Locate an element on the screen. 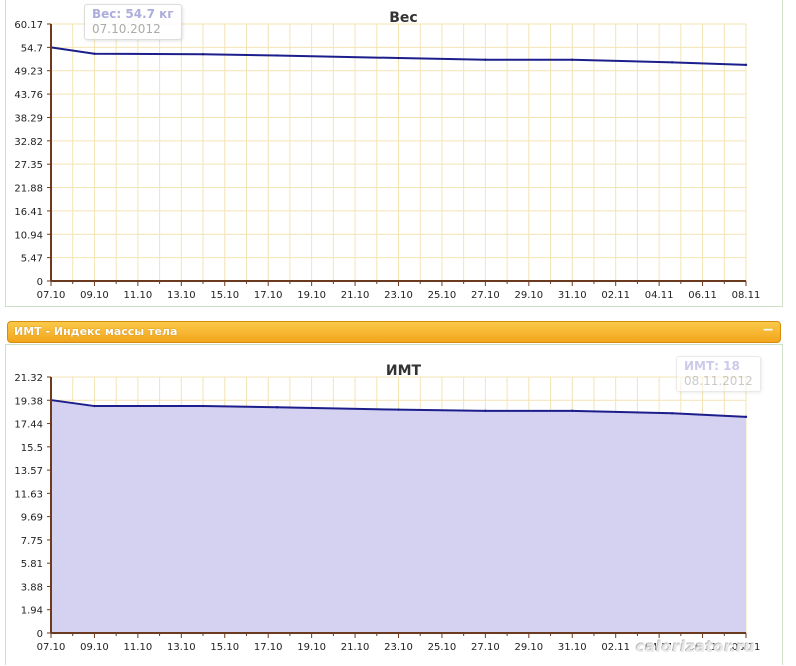 This screenshot has width=796, height=666. weight-x-tick-label: 27.10 is located at coordinates (485, 295).